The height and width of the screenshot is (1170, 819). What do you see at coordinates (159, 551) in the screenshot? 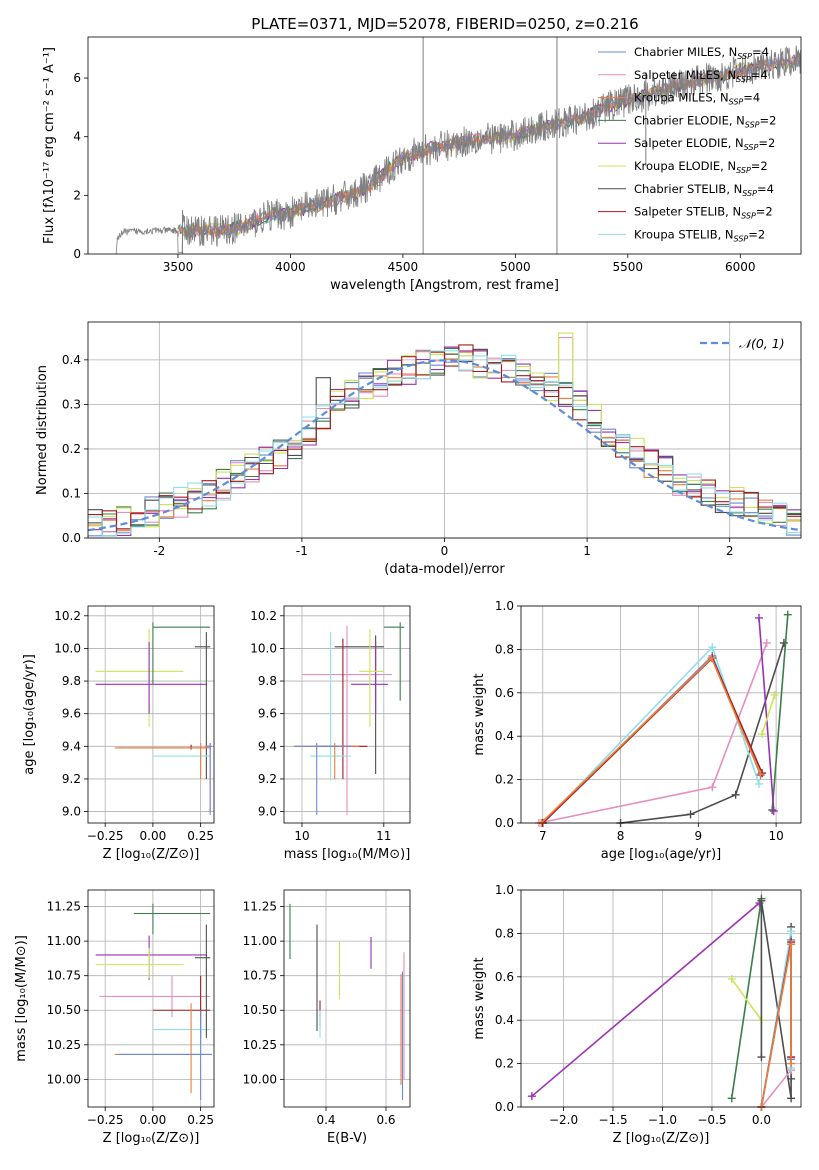
I see `x-tick-label: -2` at bounding box center [159, 551].